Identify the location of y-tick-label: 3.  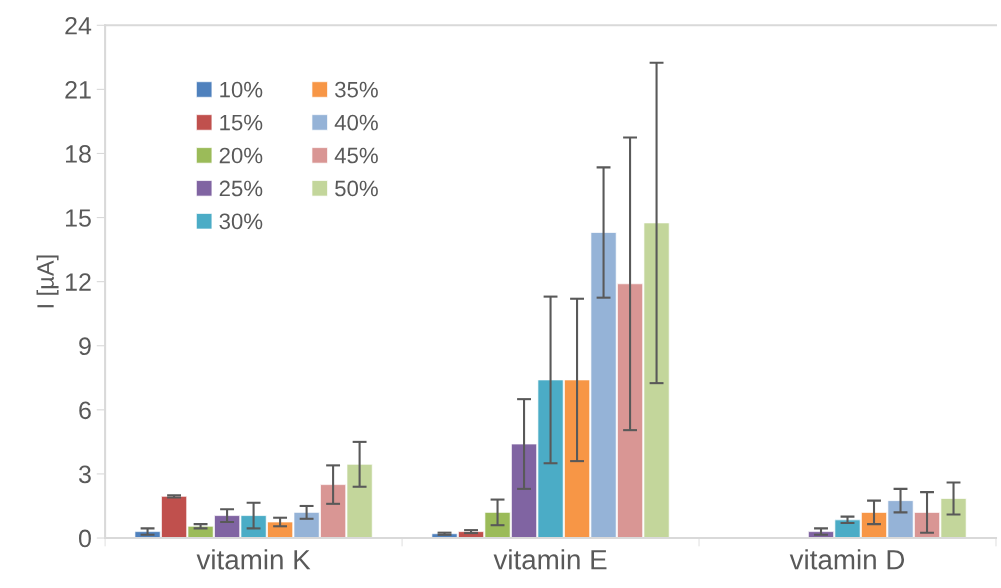
(84, 474).